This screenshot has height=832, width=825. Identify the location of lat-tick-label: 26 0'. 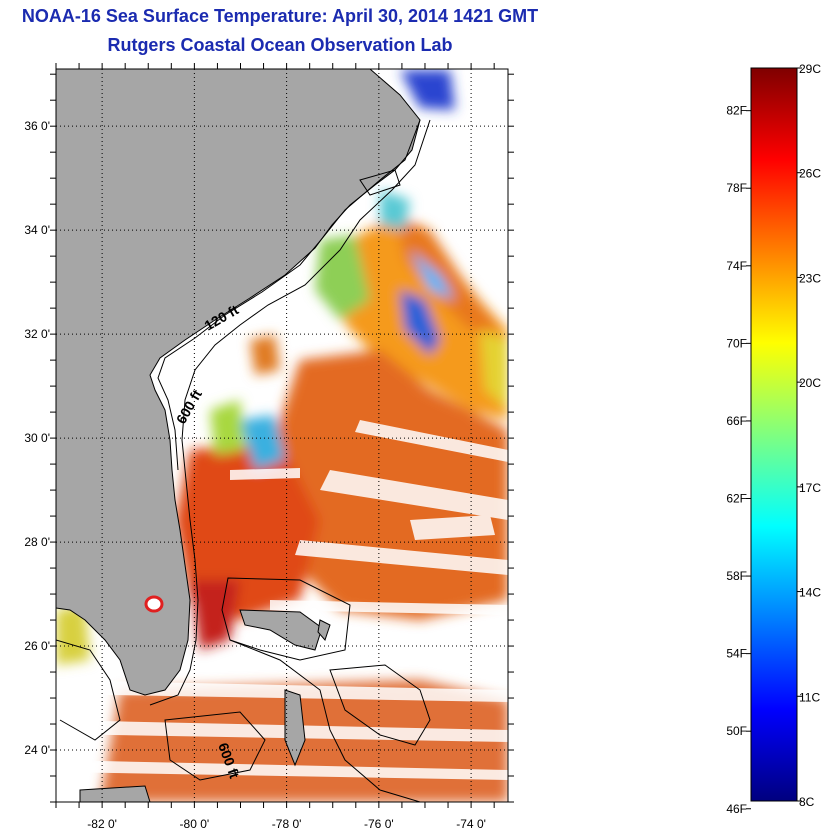
(37, 646).